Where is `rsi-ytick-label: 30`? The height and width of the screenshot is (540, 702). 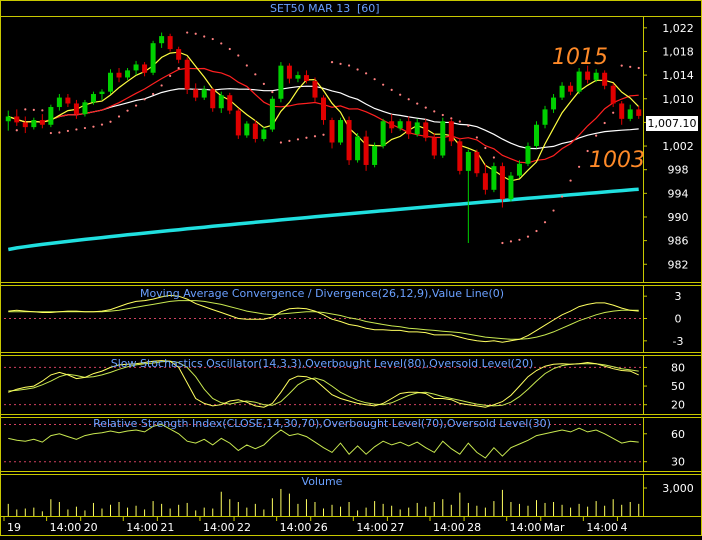 rsi-ytick-label: 30 is located at coordinates (678, 462).